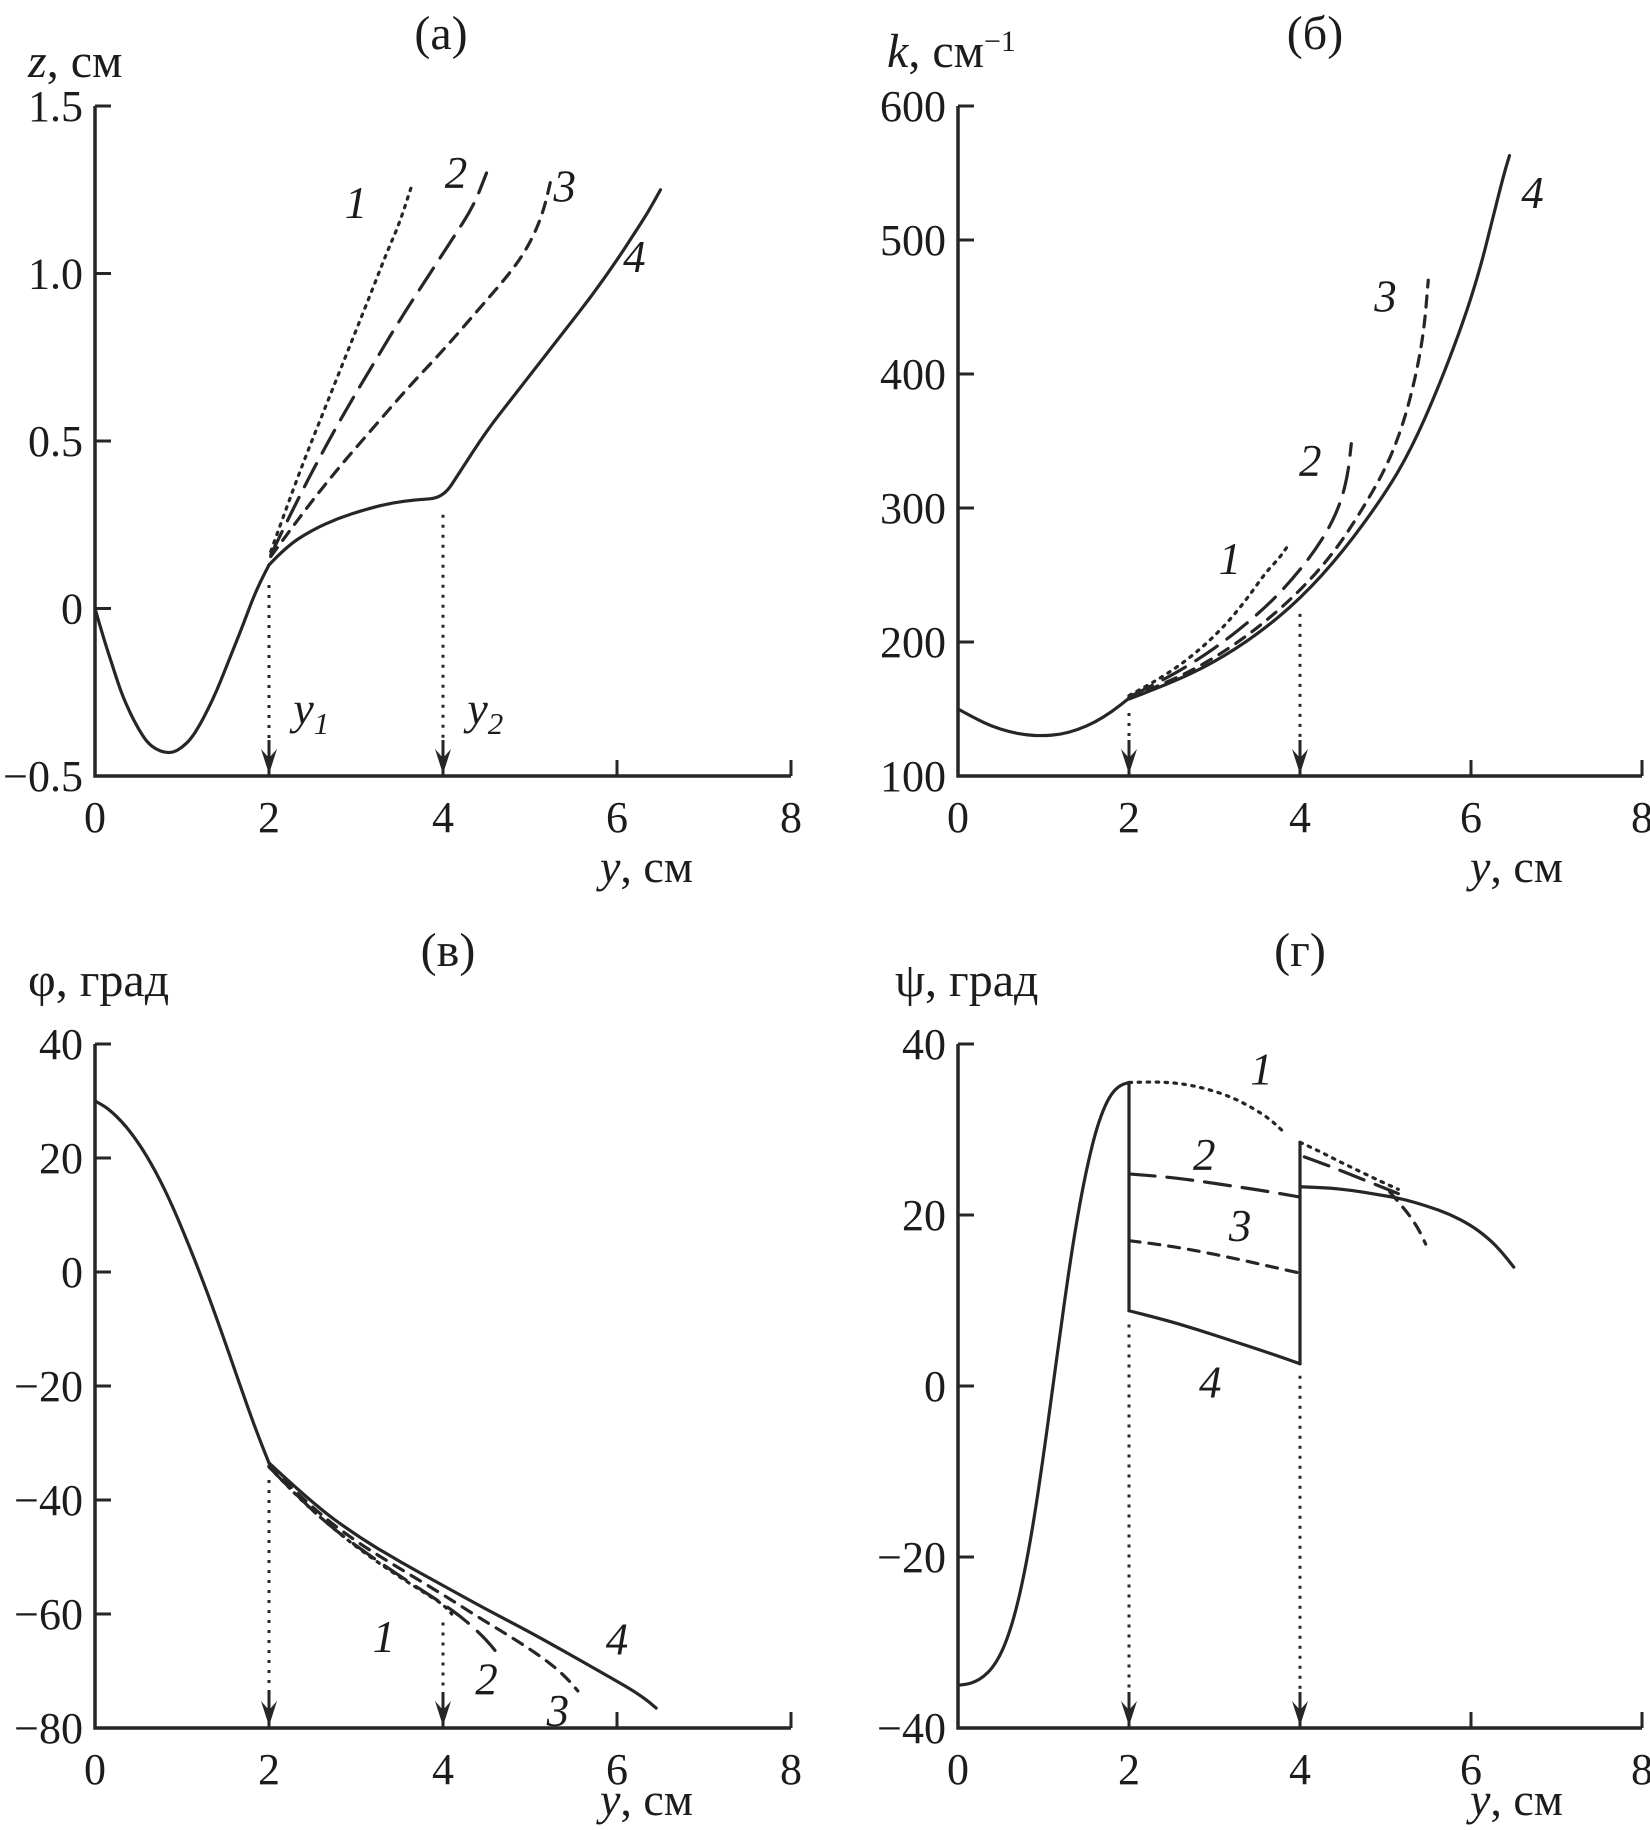  What do you see at coordinates (1349, 1165) in the screenshot?
I see `series-post-dotted` at bounding box center [1349, 1165].